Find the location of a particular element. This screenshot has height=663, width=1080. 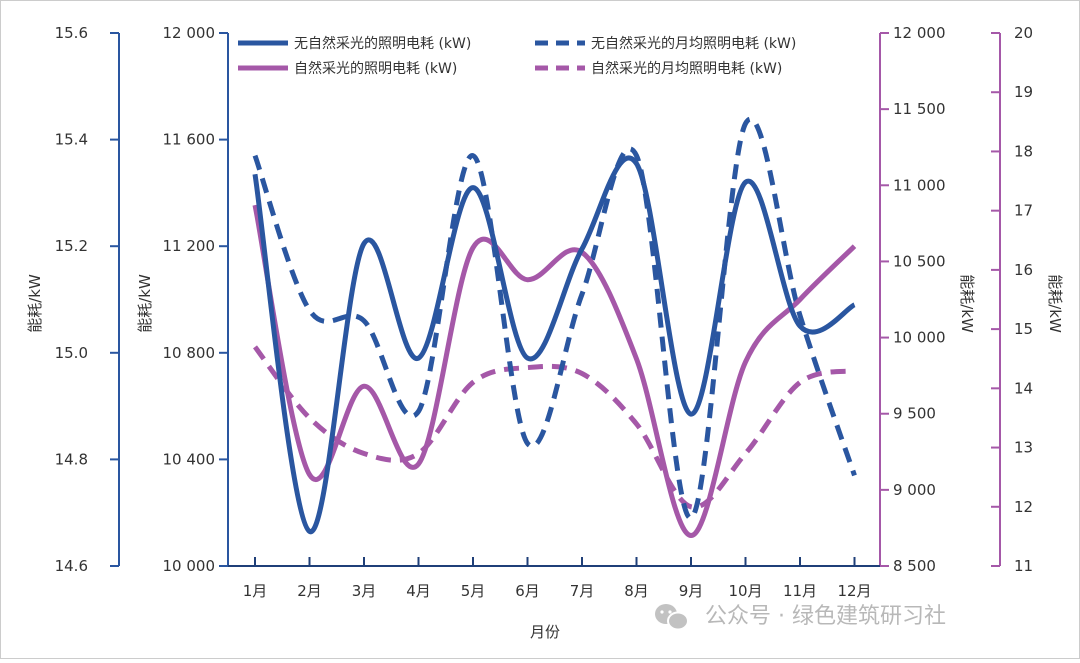

y_outer_right-tick-label: 20 is located at coordinates (1023, 33).